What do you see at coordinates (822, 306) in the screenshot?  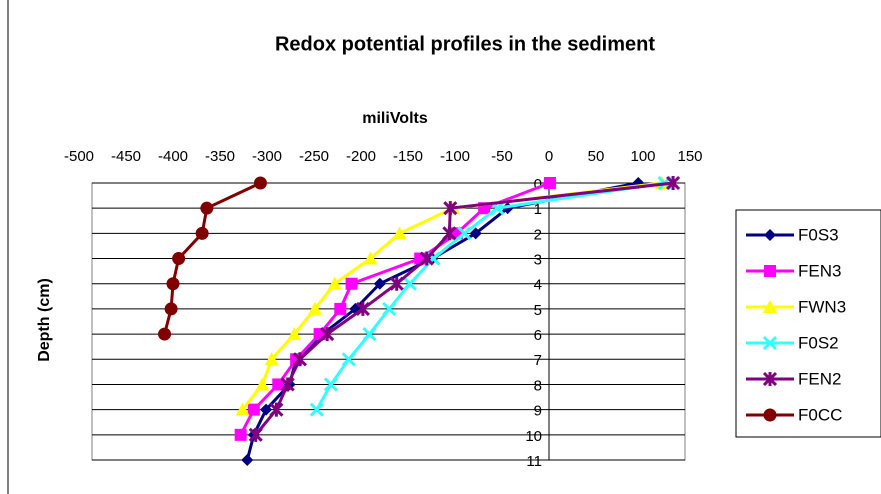 I see `legend-label: FWN3` at bounding box center [822, 306].